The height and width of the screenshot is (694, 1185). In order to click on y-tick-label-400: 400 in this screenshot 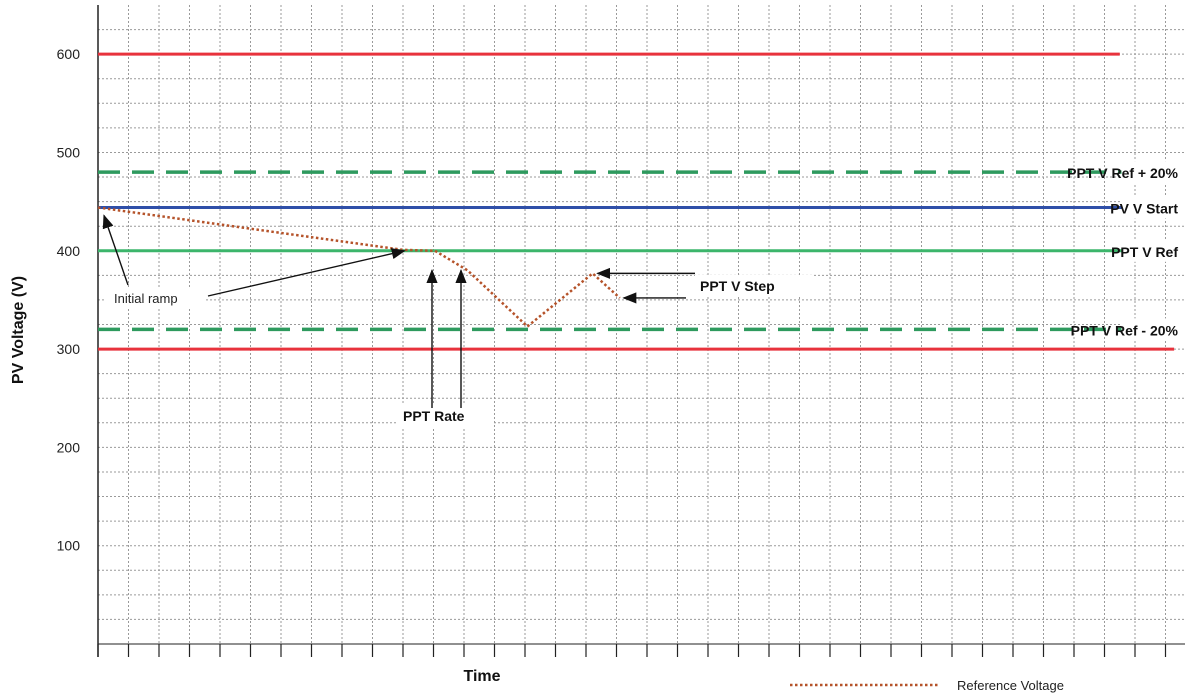, I will do `click(69, 251)`.